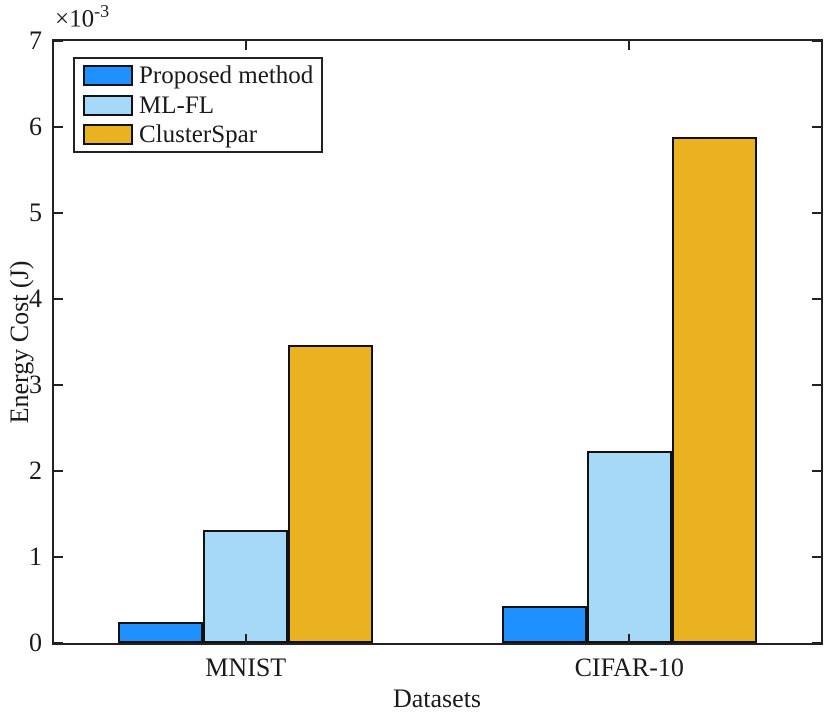 This screenshot has width=831, height=714. What do you see at coordinates (226, 76) in the screenshot?
I see `legend-label: Proposed method` at bounding box center [226, 76].